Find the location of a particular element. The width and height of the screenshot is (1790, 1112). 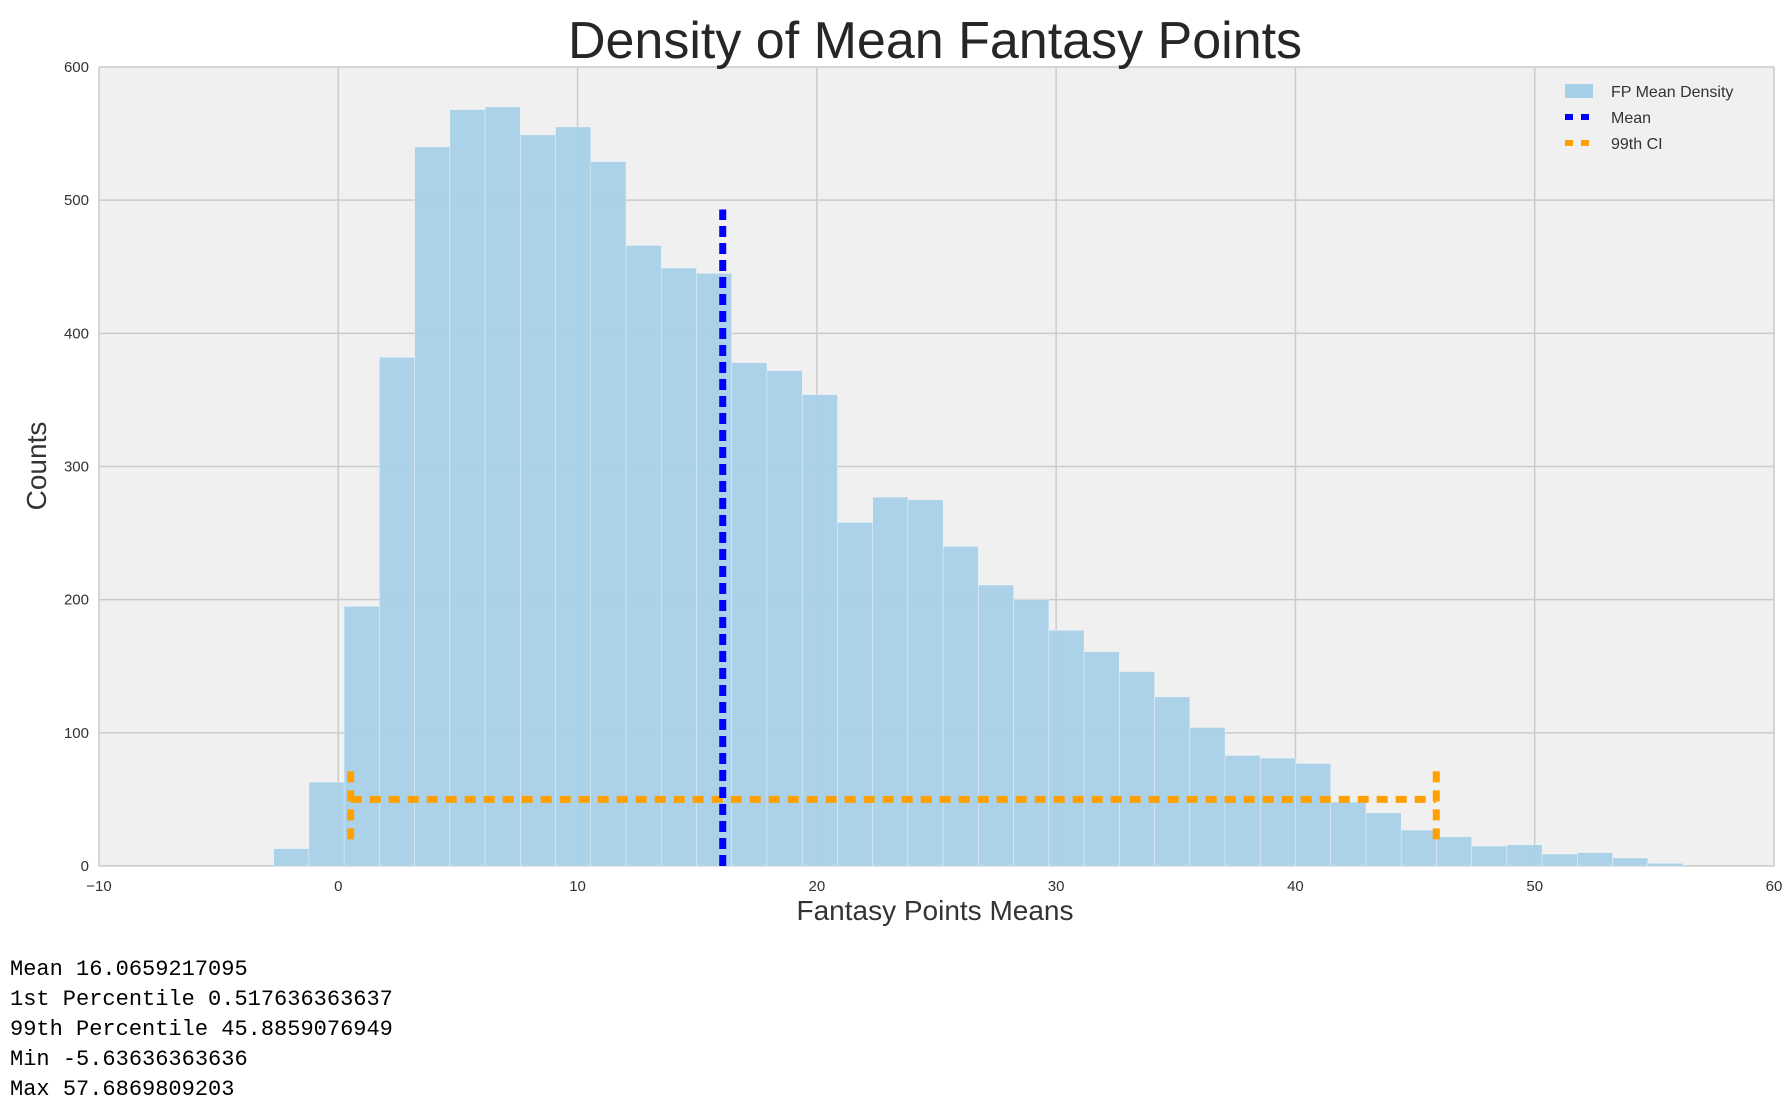

stat-value: 57.6869809203 is located at coordinates (148, 1089).